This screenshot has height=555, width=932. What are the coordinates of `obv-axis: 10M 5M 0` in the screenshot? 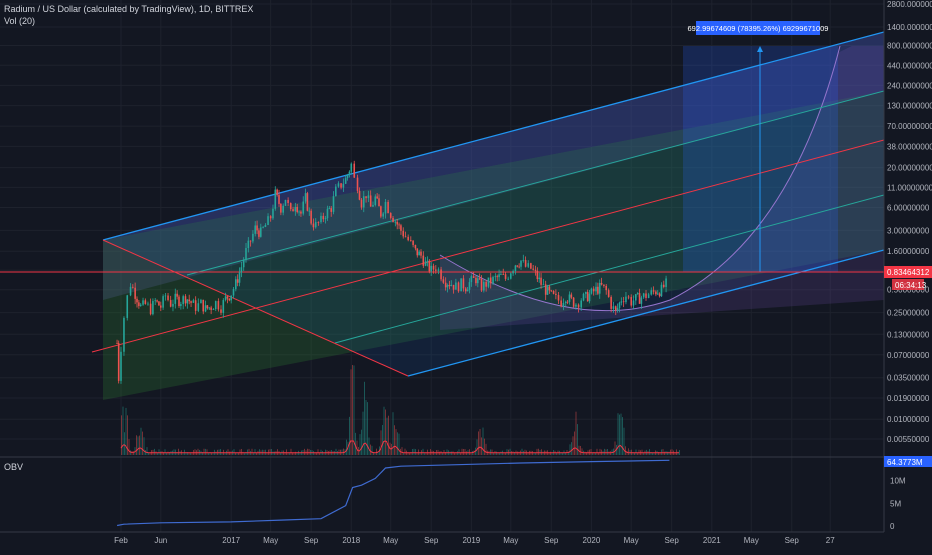 It's located at (898, 504).